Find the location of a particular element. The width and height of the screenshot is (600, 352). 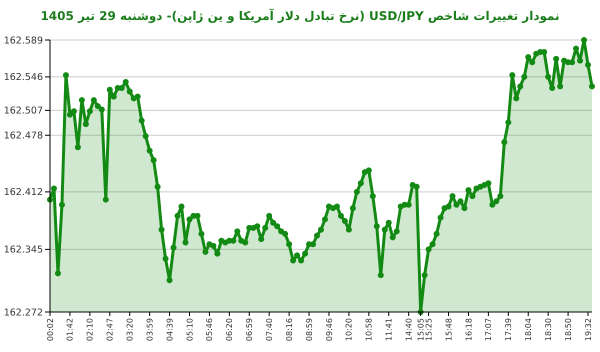

y-tick-label: 162.507 is located at coordinates (23, 111).